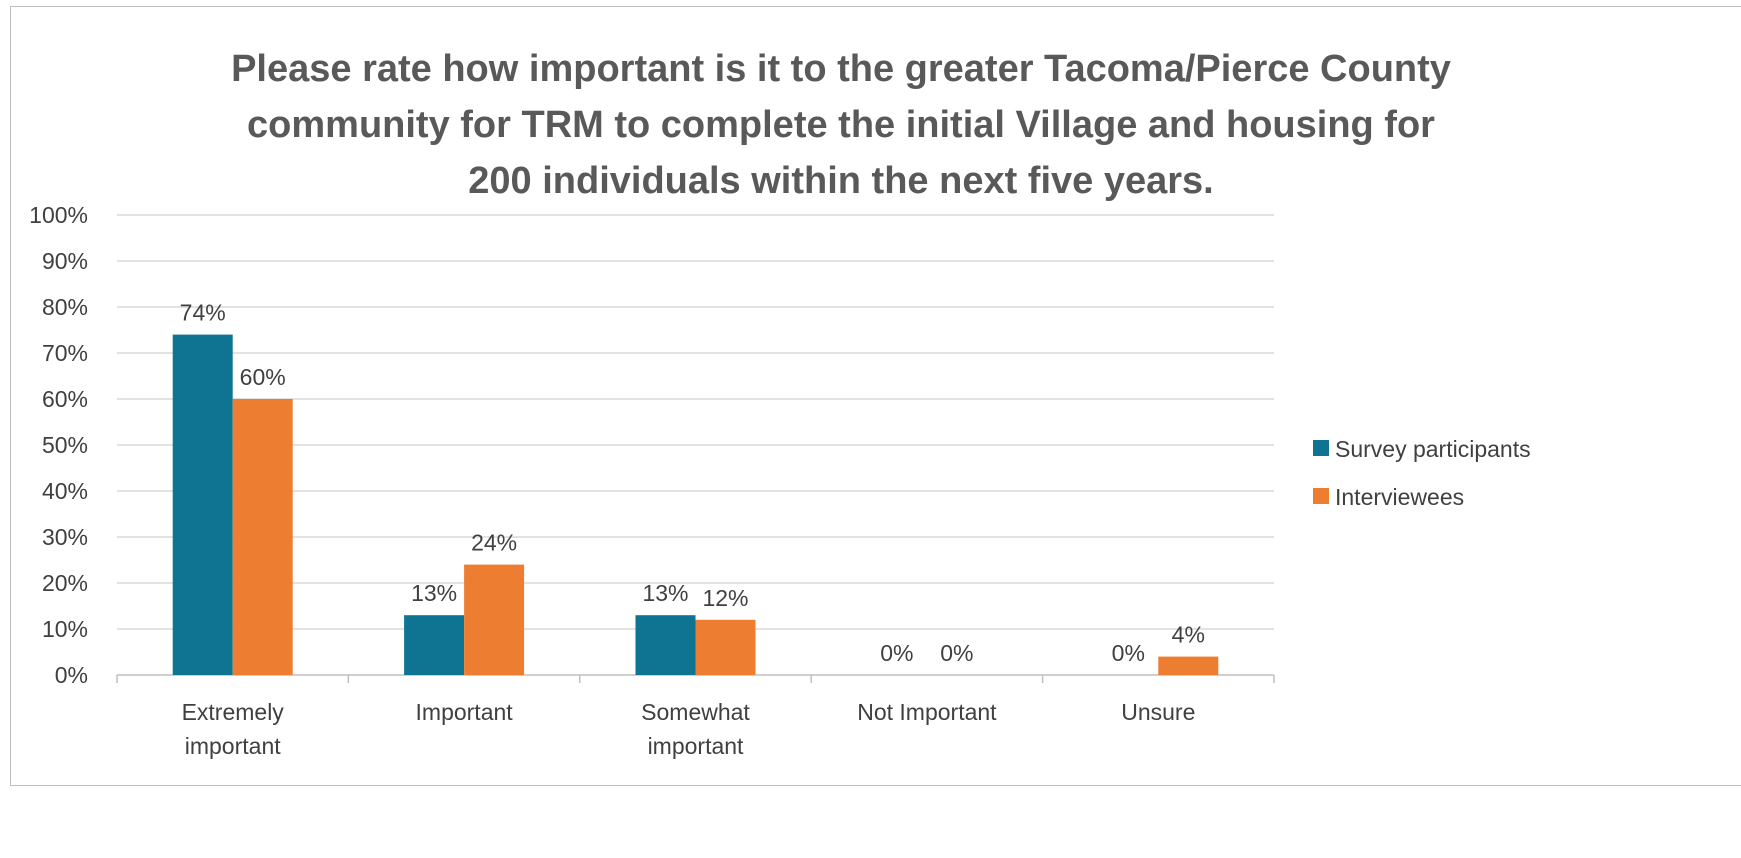 Image resolution: width=1741 pixels, height=858 pixels. What do you see at coordinates (65, 583) in the screenshot?
I see `y-tick-label: 20%` at bounding box center [65, 583].